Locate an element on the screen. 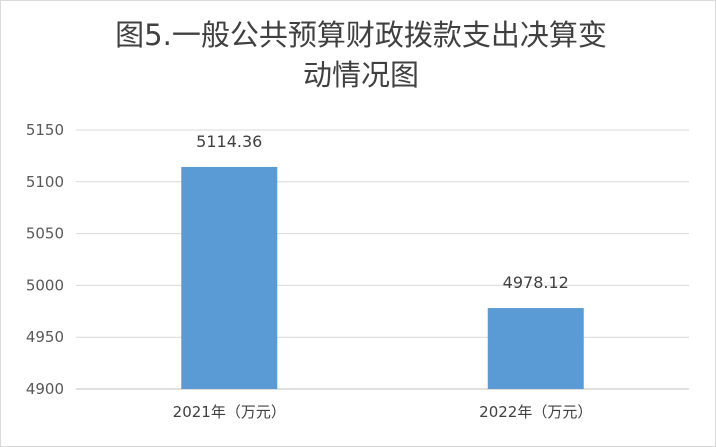 Image resolution: width=716 pixels, height=447 pixels. y-tick-label: 5000 is located at coordinates (45, 285).